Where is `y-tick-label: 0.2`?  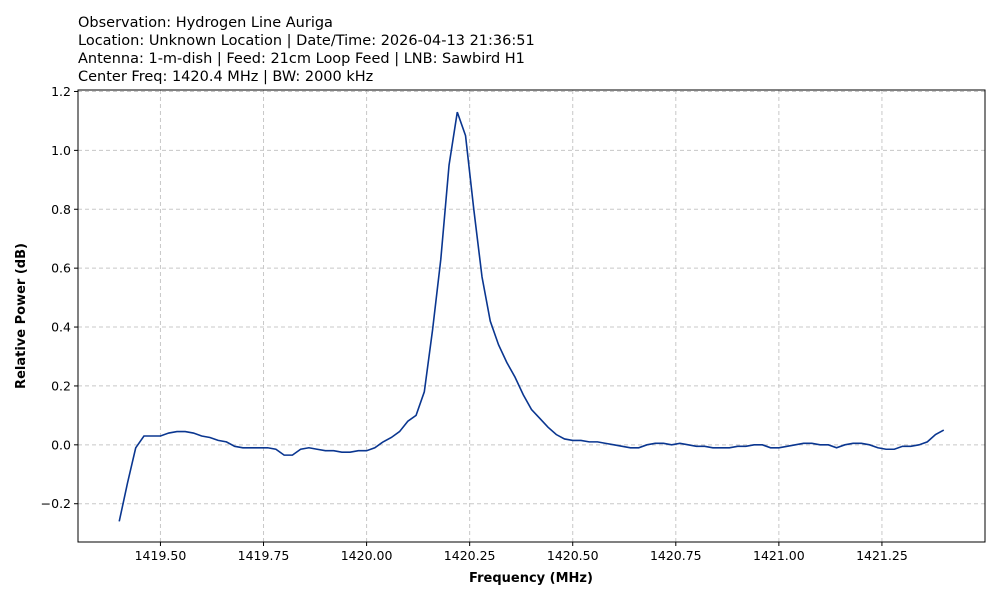
y-tick-label: 0.2 is located at coordinates (61, 385).